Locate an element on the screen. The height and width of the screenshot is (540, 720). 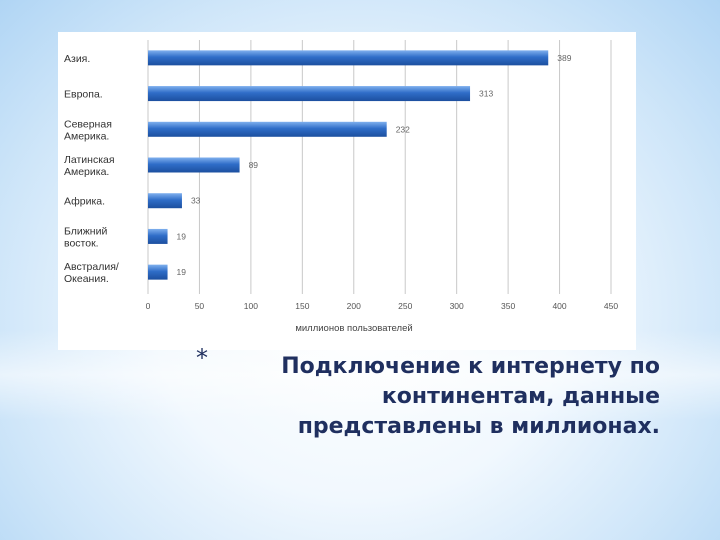
x-tick-label: 350 is located at coordinates (508, 306).